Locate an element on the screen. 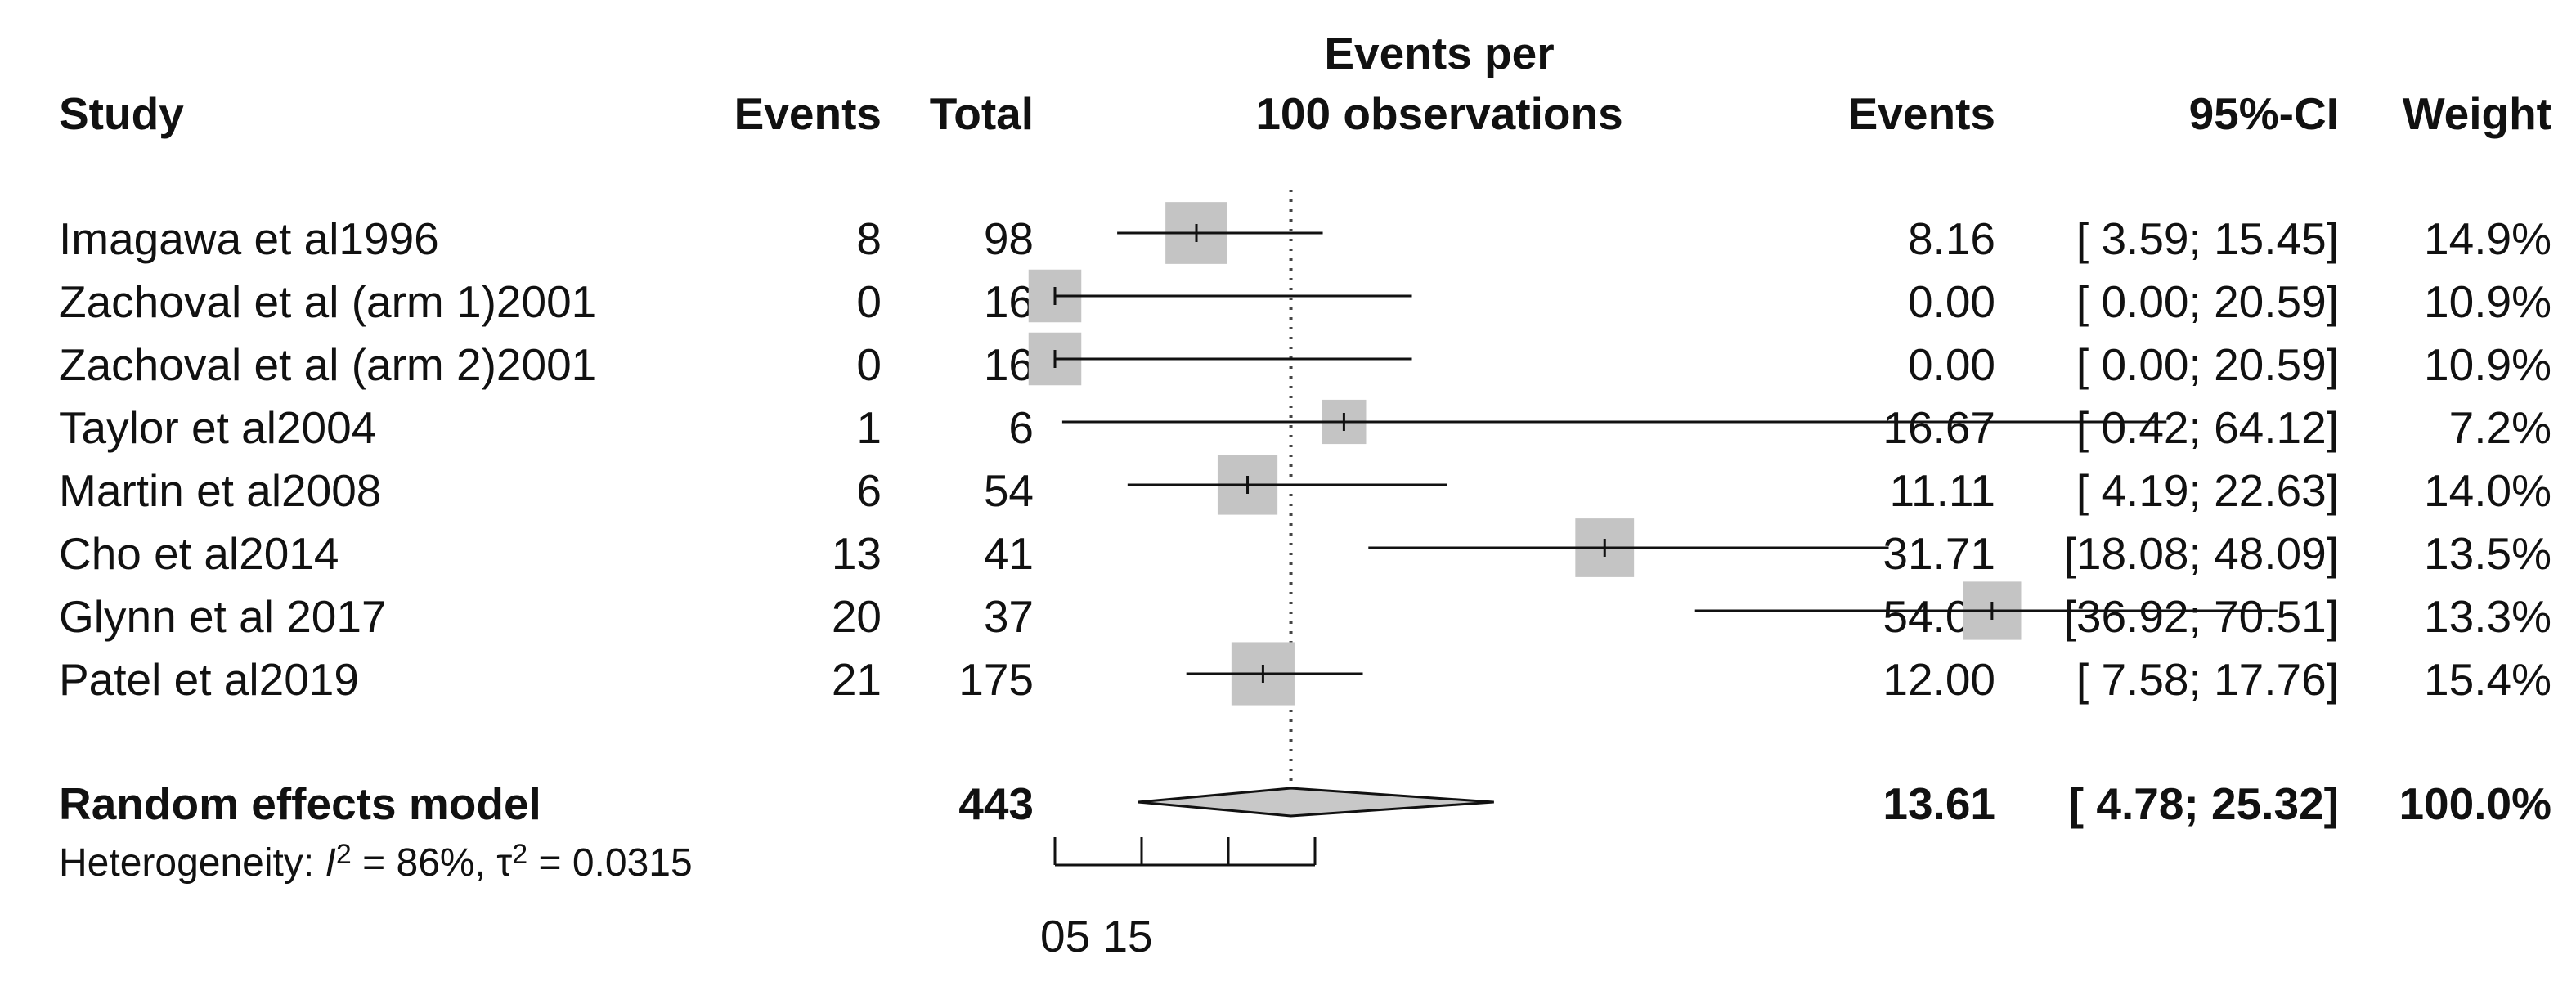 This screenshot has height=995, width=2576. study-events: 20 is located at coordinates (856, 616).